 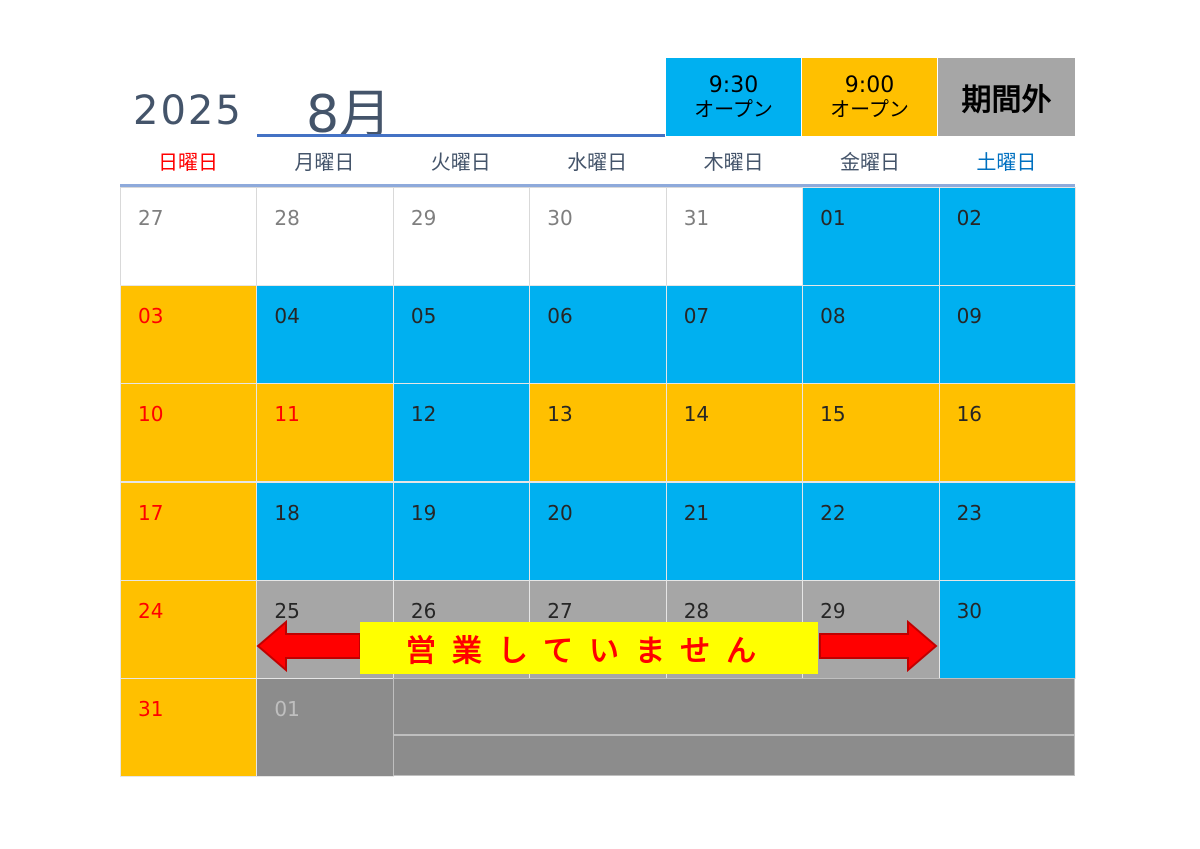 What do you see at coordinates (1007, 335) in the screenshot?
I see `day-cell: 09` at bounding box center [1007, 335].